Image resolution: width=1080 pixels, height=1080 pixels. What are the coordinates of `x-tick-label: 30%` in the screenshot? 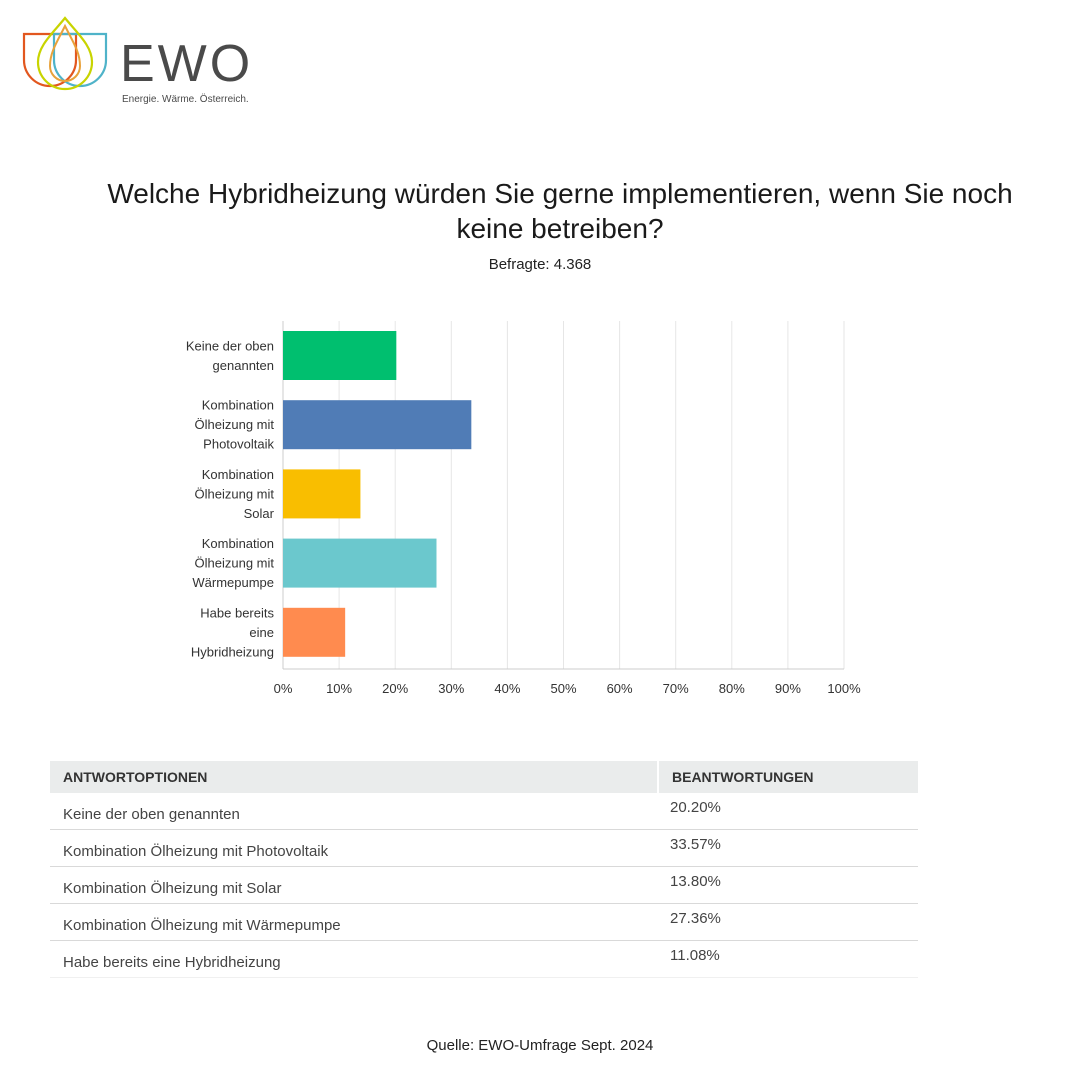 It's located at (451, 688).